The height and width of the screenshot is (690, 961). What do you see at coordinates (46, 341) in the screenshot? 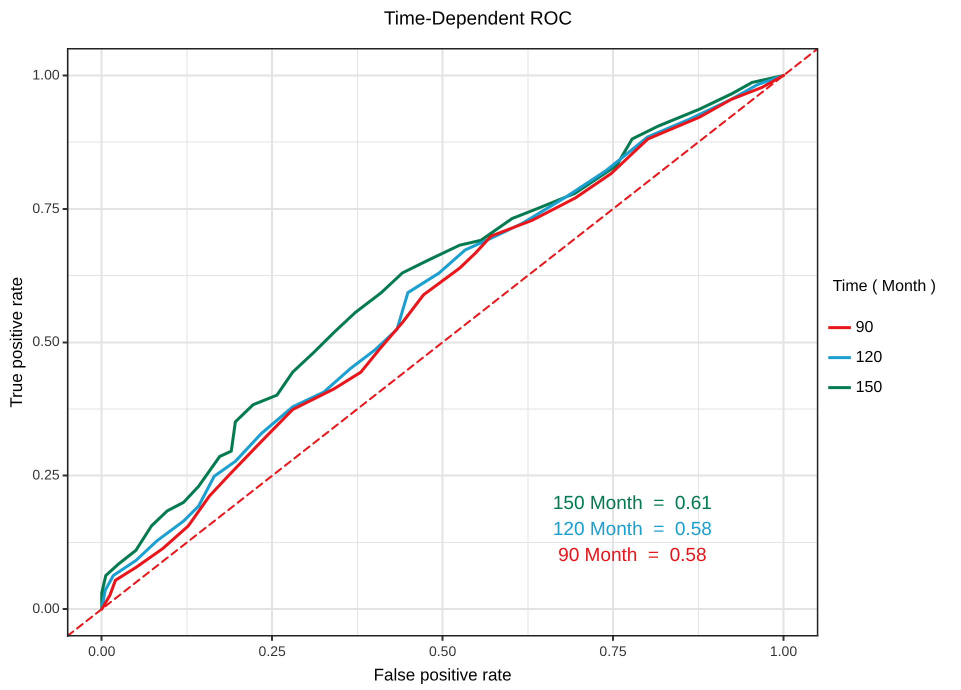
I see `y-tick-label: 0.50` at bounding box center [46, 341].